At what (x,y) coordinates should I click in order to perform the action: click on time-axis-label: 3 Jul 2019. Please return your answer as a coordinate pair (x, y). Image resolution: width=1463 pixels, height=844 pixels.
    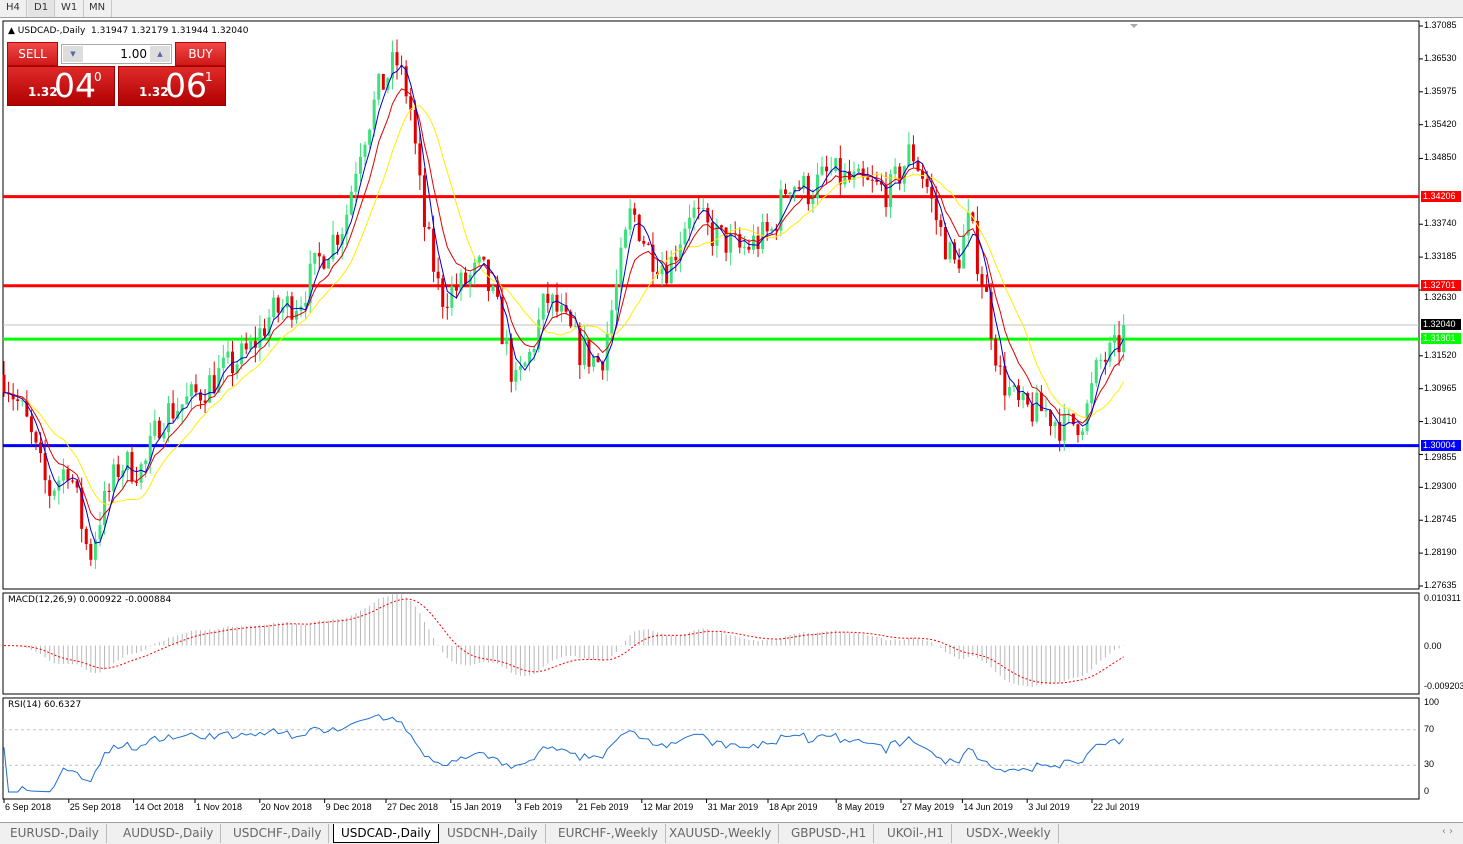
    Looking at the image, I should click on (1049, 807).